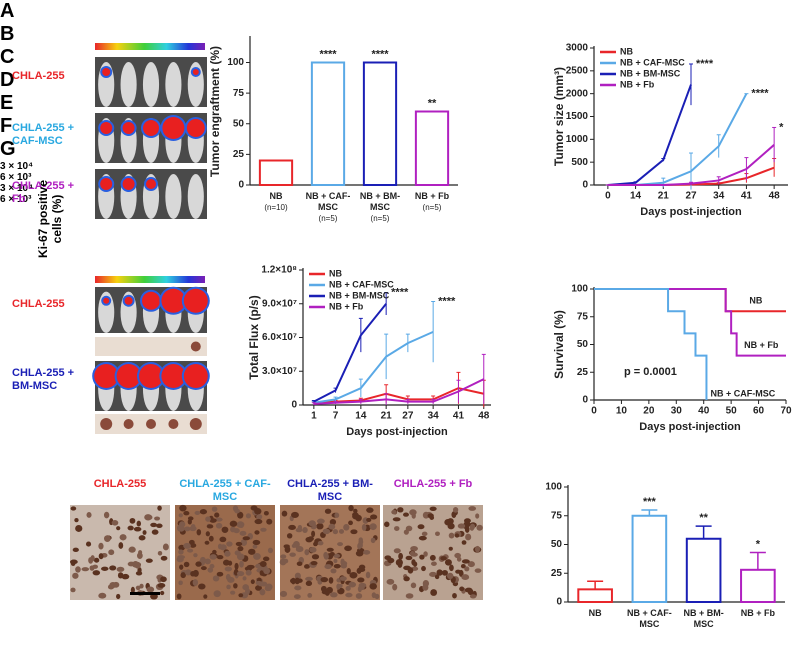 This screenshot has height=649, width=800. Describe the element at coordinates (7, 57) in the screenshot. I see `panel-letter: C` at that location.